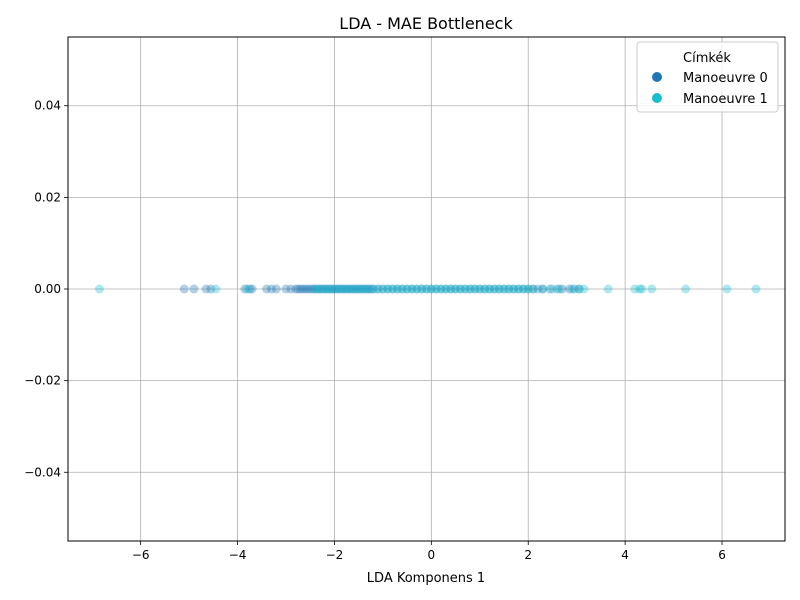 This screenshot has height=600, width=800. I want to click on legend-box, so click(707, 77).